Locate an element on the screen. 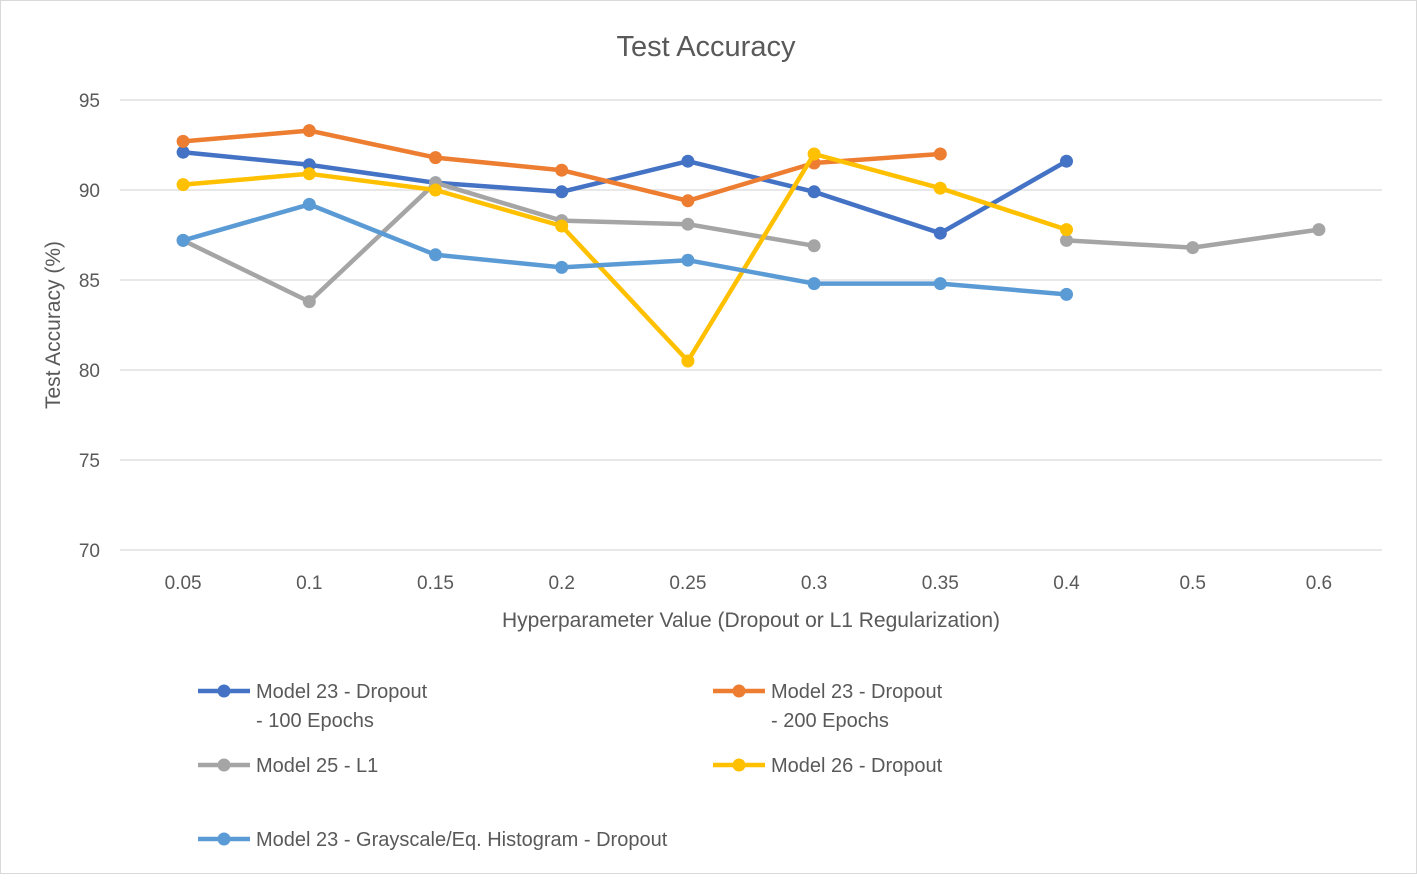 This screenshot has height=879, width=1417. x-tick-label: 0.05 is located at coordinates (183, 583).